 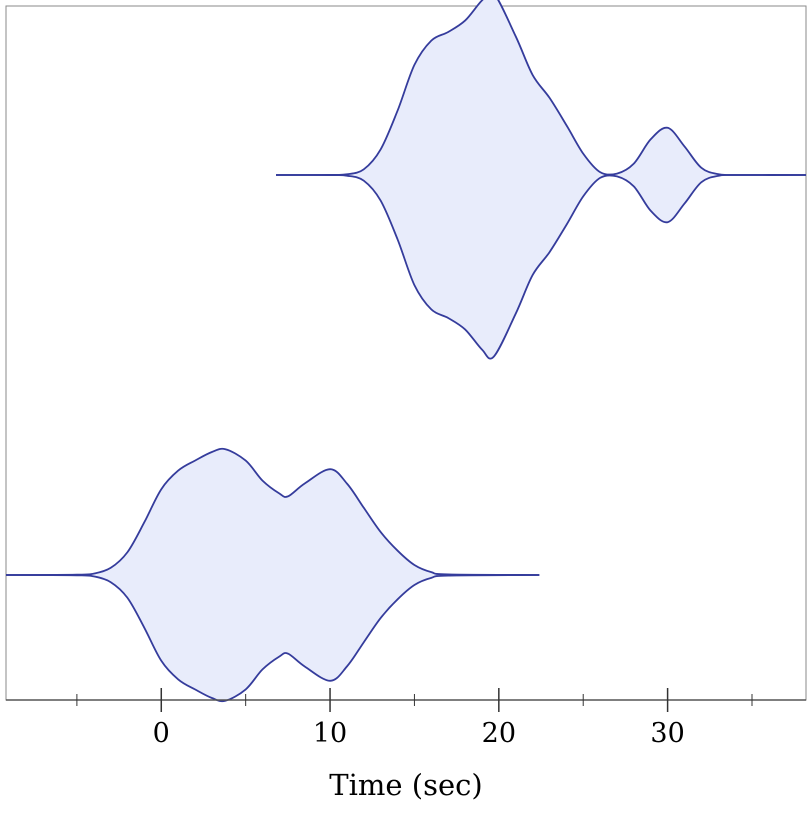 I want to click on x-axis-label: Time (sec), so click(x=405, y=785).